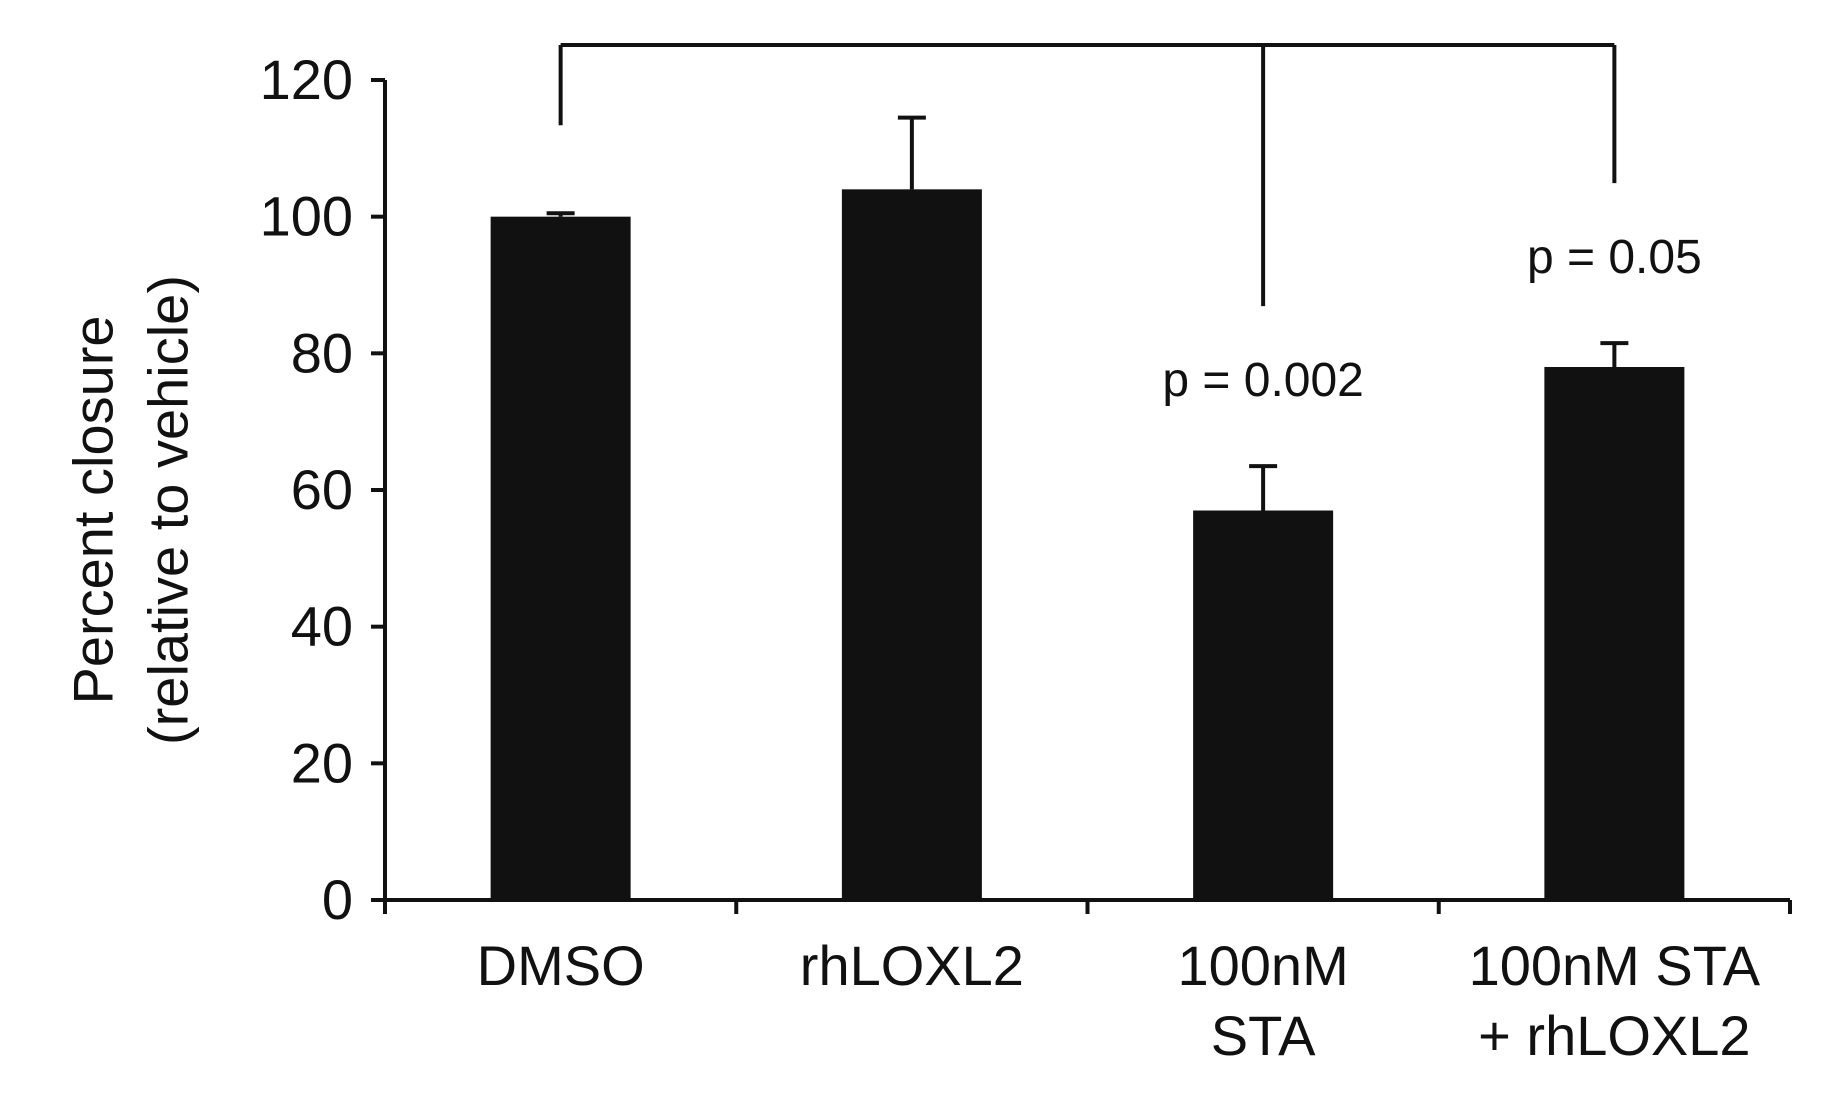 This screenshot has width=1830, height=1095. I want to click on y-tick-label: 120, so click(306, 79).